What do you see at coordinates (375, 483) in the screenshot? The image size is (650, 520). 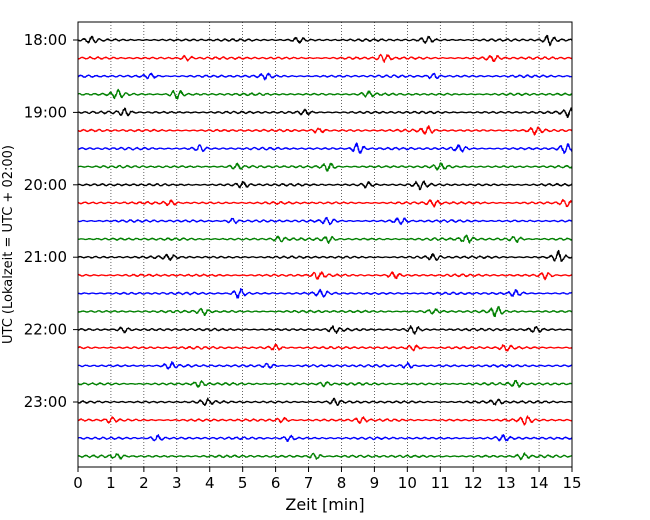 I see `x-tick-label: 9` at bounding box center [375, 483].